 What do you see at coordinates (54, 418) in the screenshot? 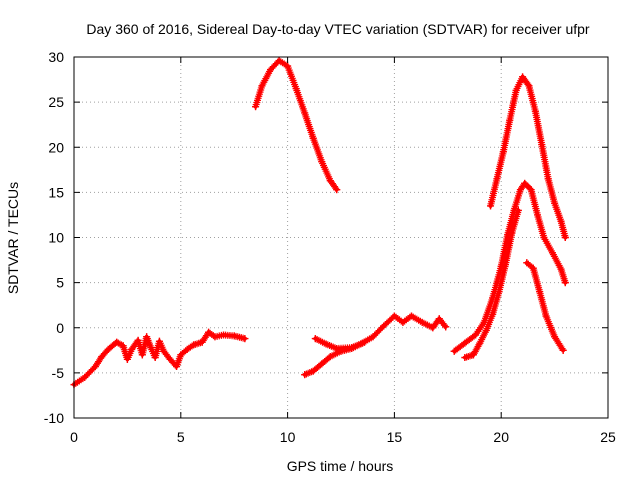
I see `y-tick-label: -10` at bounding box center [54, 418].